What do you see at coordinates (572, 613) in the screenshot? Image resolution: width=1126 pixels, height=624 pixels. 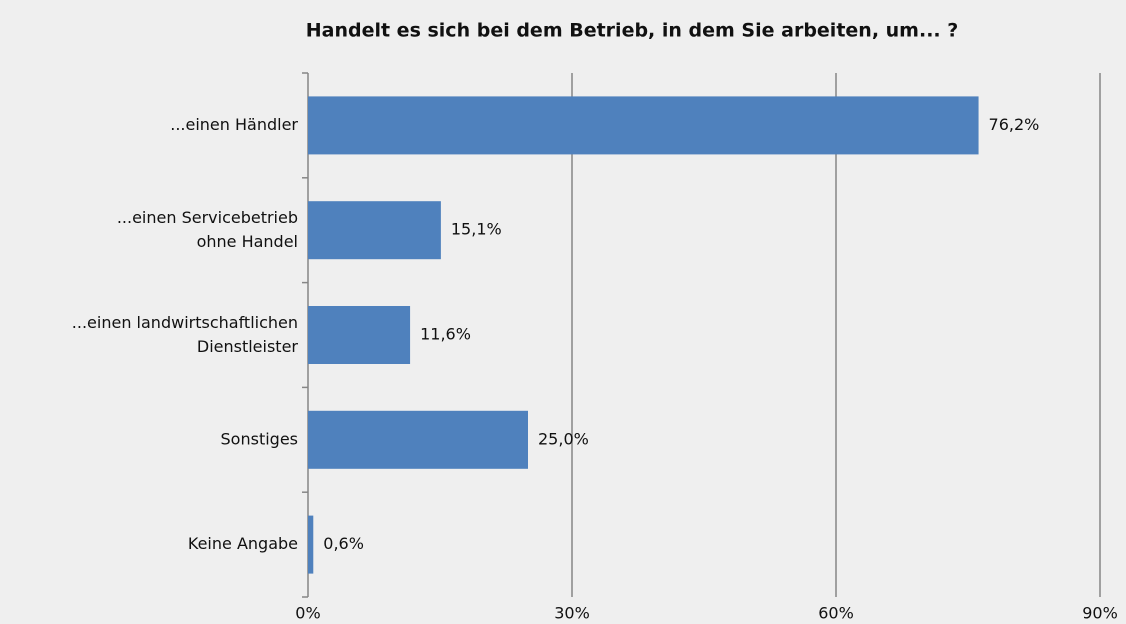 I see `x-tick-label: 30%` at bounding box center [572, 613].